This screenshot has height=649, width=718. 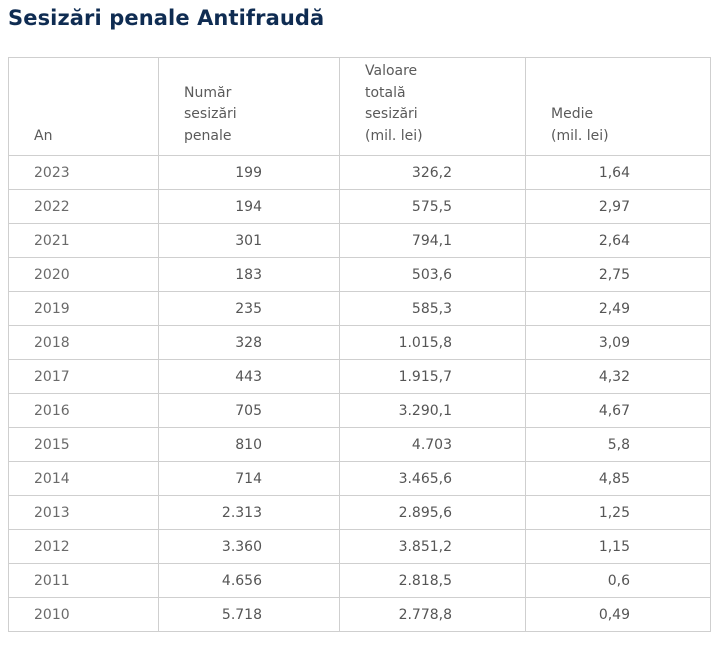 What do you see at coordinates (618, 444) in the screenshot?
I see `cell-average: 5,8` at bounding box center [618, 444].